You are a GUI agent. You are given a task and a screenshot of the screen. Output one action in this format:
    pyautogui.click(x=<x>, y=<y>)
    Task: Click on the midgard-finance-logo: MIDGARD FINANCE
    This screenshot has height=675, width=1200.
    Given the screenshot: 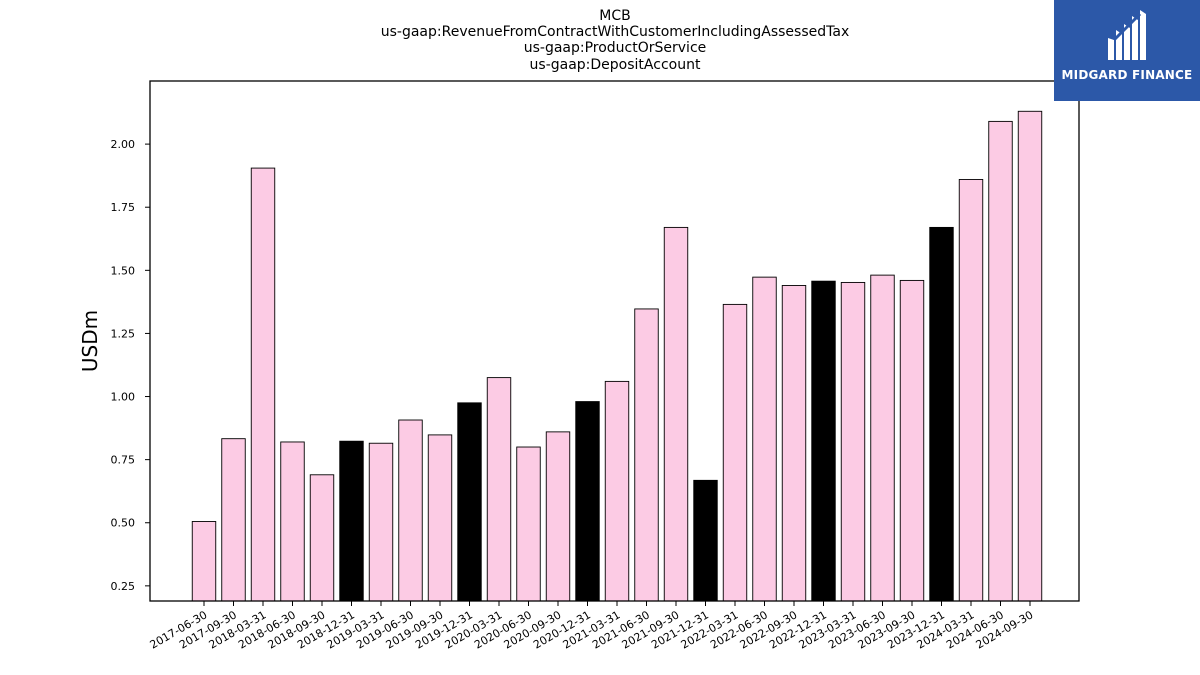 What is the action you would take?
    pyautogui.click(x=1127, y=50)
    